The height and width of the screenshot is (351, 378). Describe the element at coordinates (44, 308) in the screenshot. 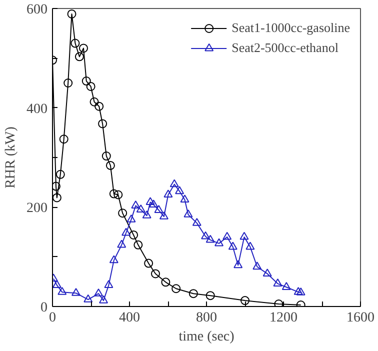

I see `y-tick-label: 0` at that location.